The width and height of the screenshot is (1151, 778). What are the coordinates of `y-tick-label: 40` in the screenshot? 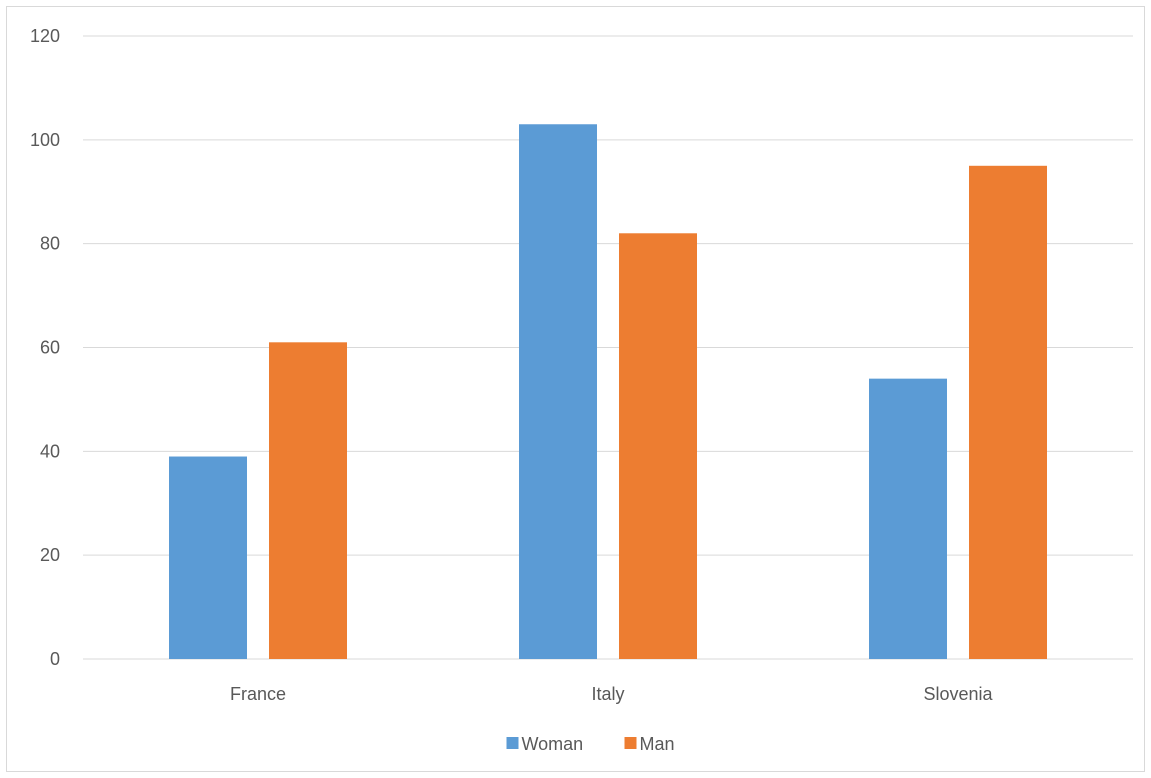 It's located at (50, 451).